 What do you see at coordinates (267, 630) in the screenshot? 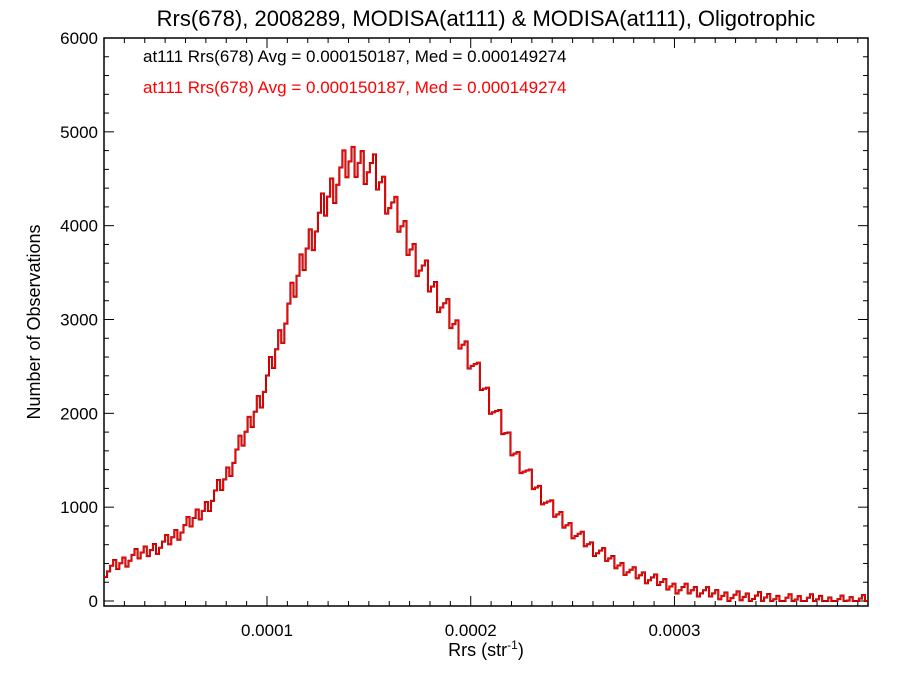
I see `x-tick-label: 0.0001` at bounding box center [267, 630].